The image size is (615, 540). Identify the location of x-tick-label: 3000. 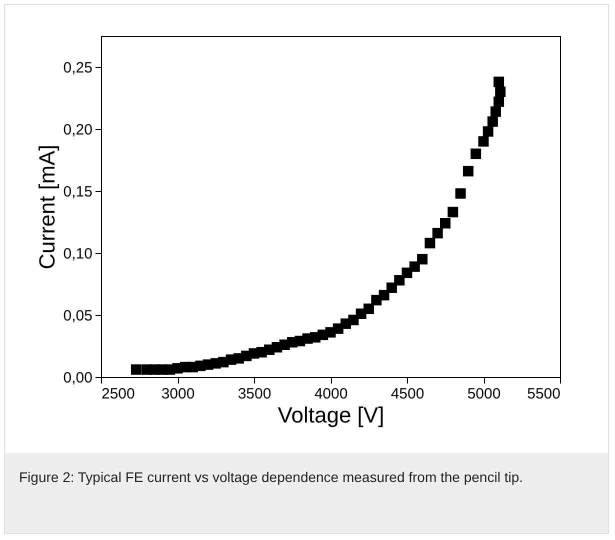
(178, 394).